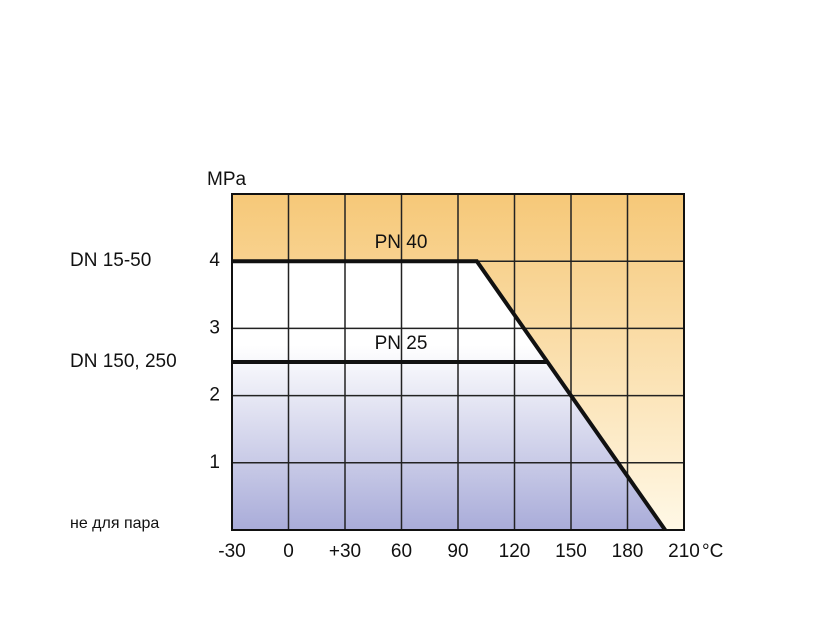 Image resolution: width=825 pixels, height=641 pixels. Describe the element at coordinates (288, 551) in the screenshot. I see `x-tick-label: 0` at that location.